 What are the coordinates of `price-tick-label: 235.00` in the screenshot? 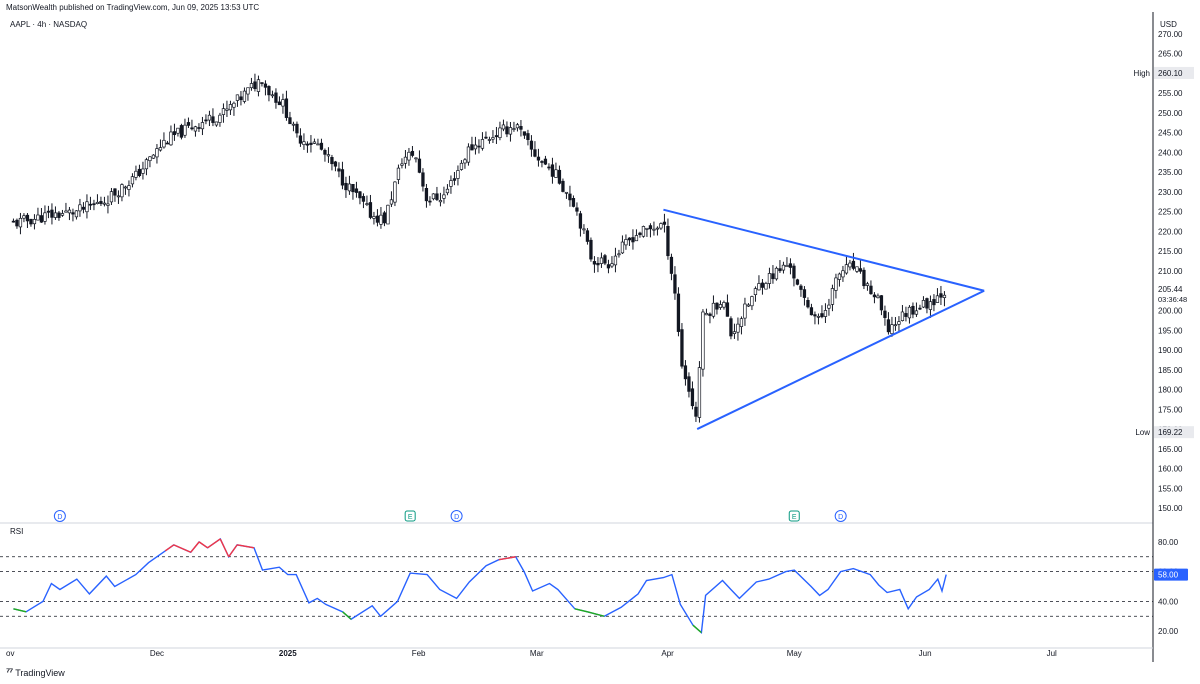 It's located at (1170, 172).